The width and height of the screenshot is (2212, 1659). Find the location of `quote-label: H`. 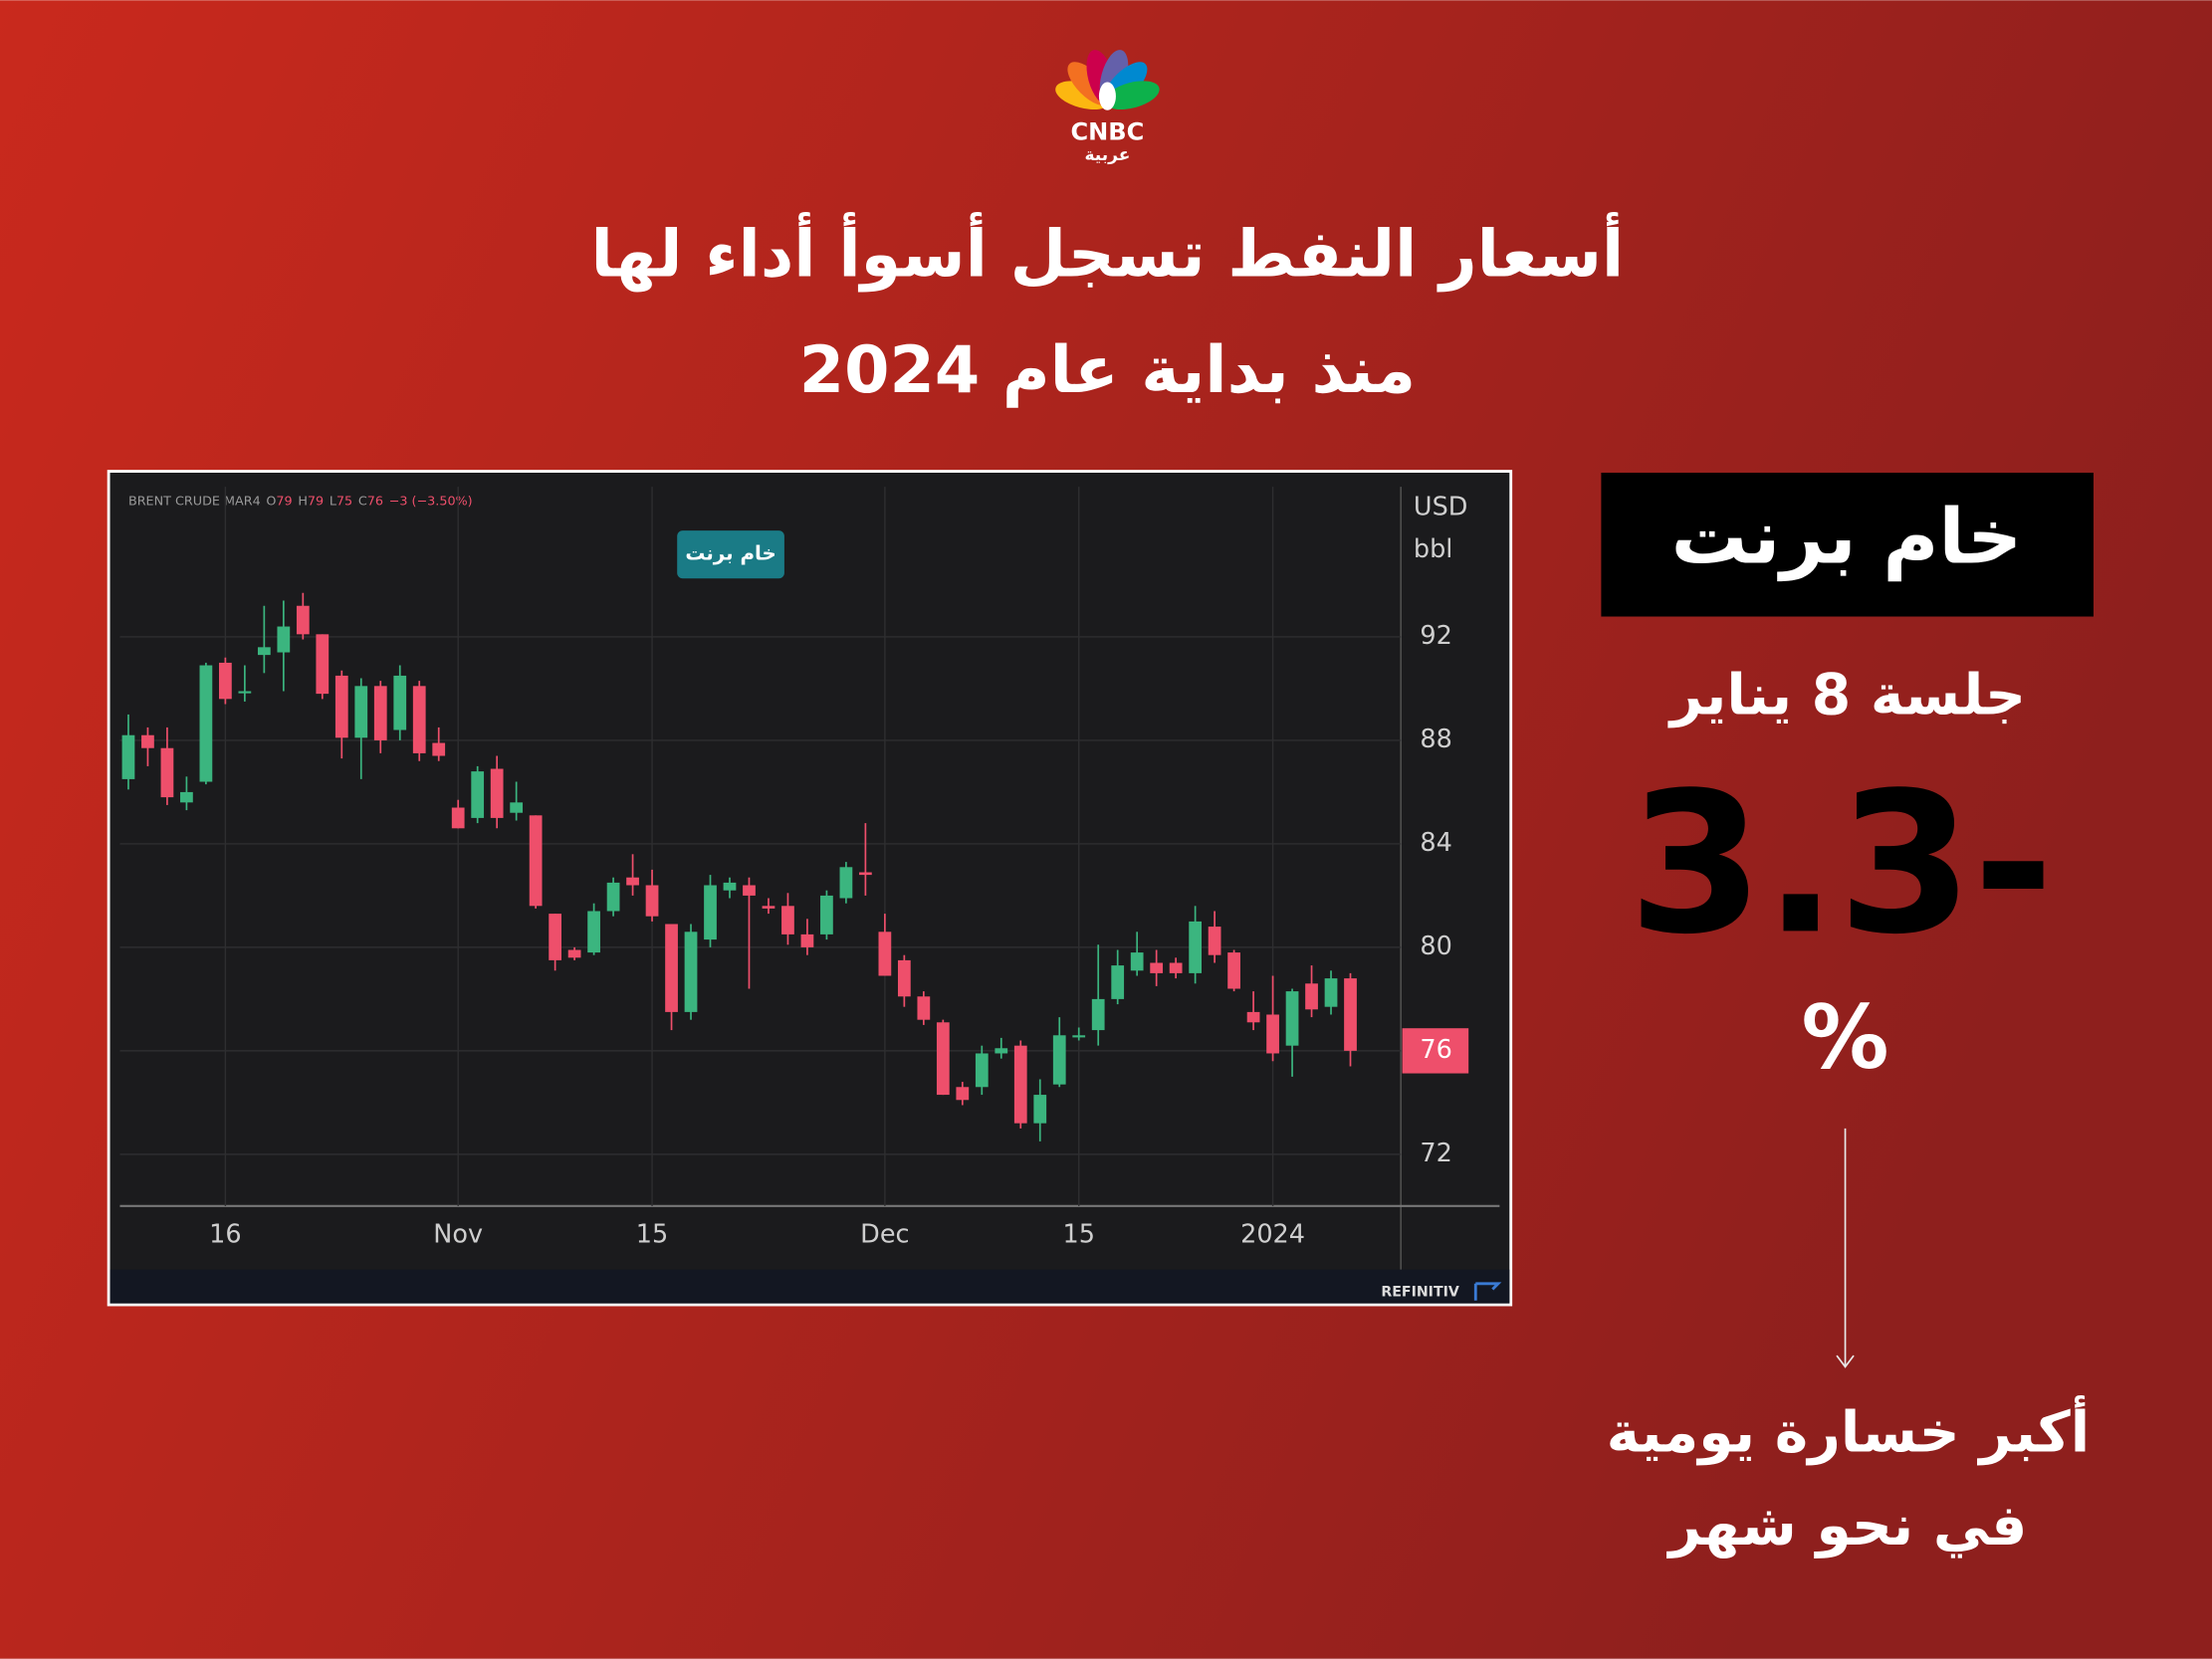

quote-label: H is located at coordinates (303, 501).